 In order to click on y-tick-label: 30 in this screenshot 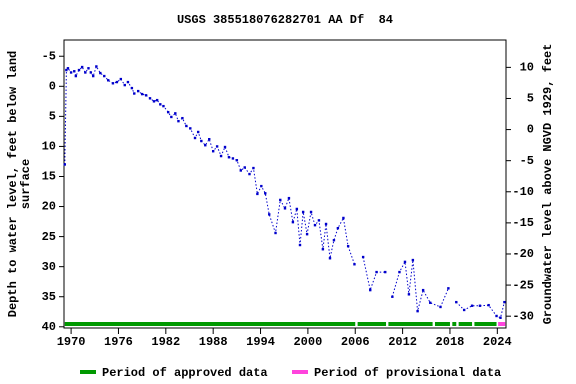, I will do `click(49, 267)`.